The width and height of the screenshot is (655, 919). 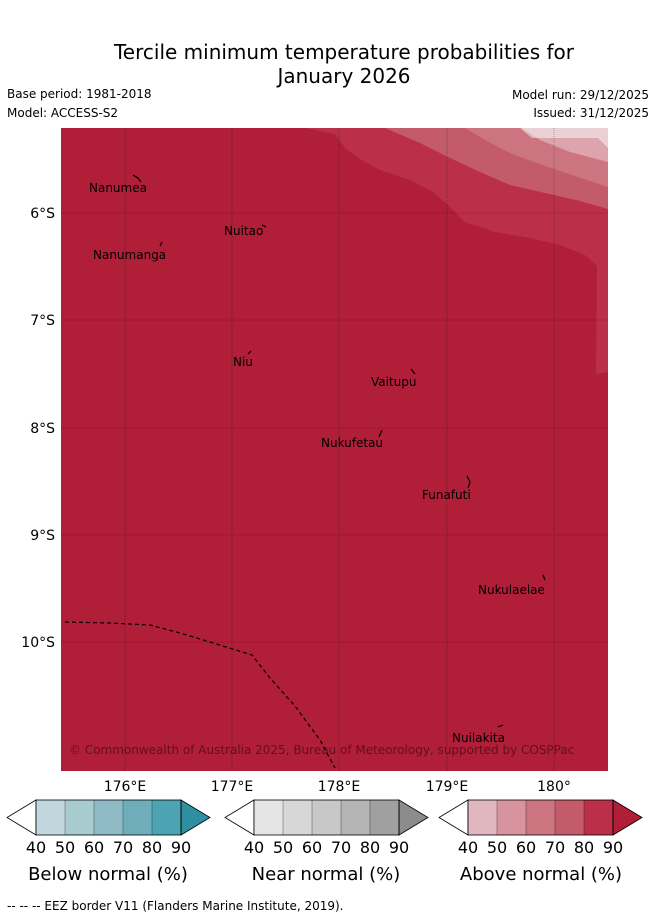 What do you see at coordinates (446, 495) in the screenshot?
I see `place-label: Funafuti` at bounding box center [446, 495].